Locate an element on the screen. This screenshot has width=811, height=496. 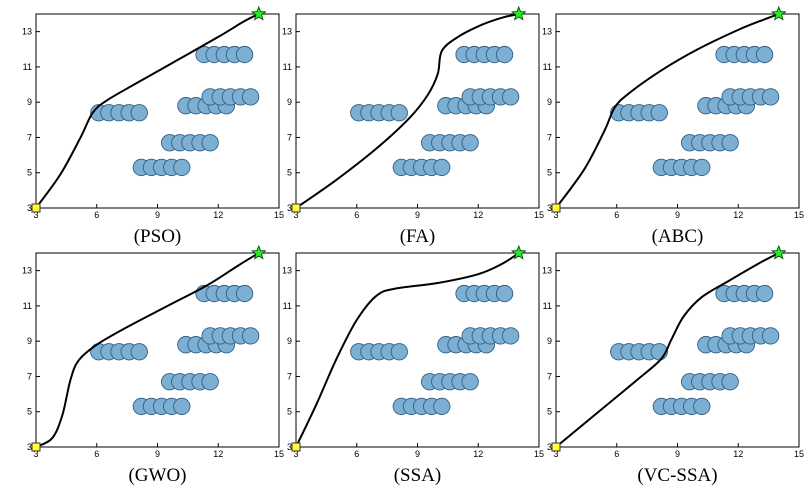
panel-caption: (GWO) is located at coordinates (157, 475).